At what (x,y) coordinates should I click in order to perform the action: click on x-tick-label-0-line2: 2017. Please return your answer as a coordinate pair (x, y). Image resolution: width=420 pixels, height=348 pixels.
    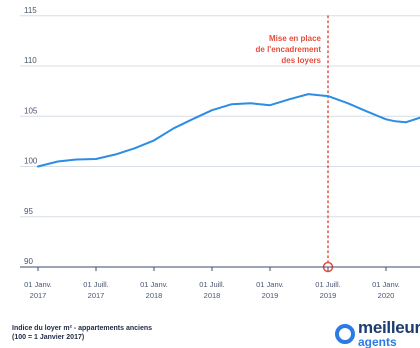
    Looking at the image, I should click on (38, 295).